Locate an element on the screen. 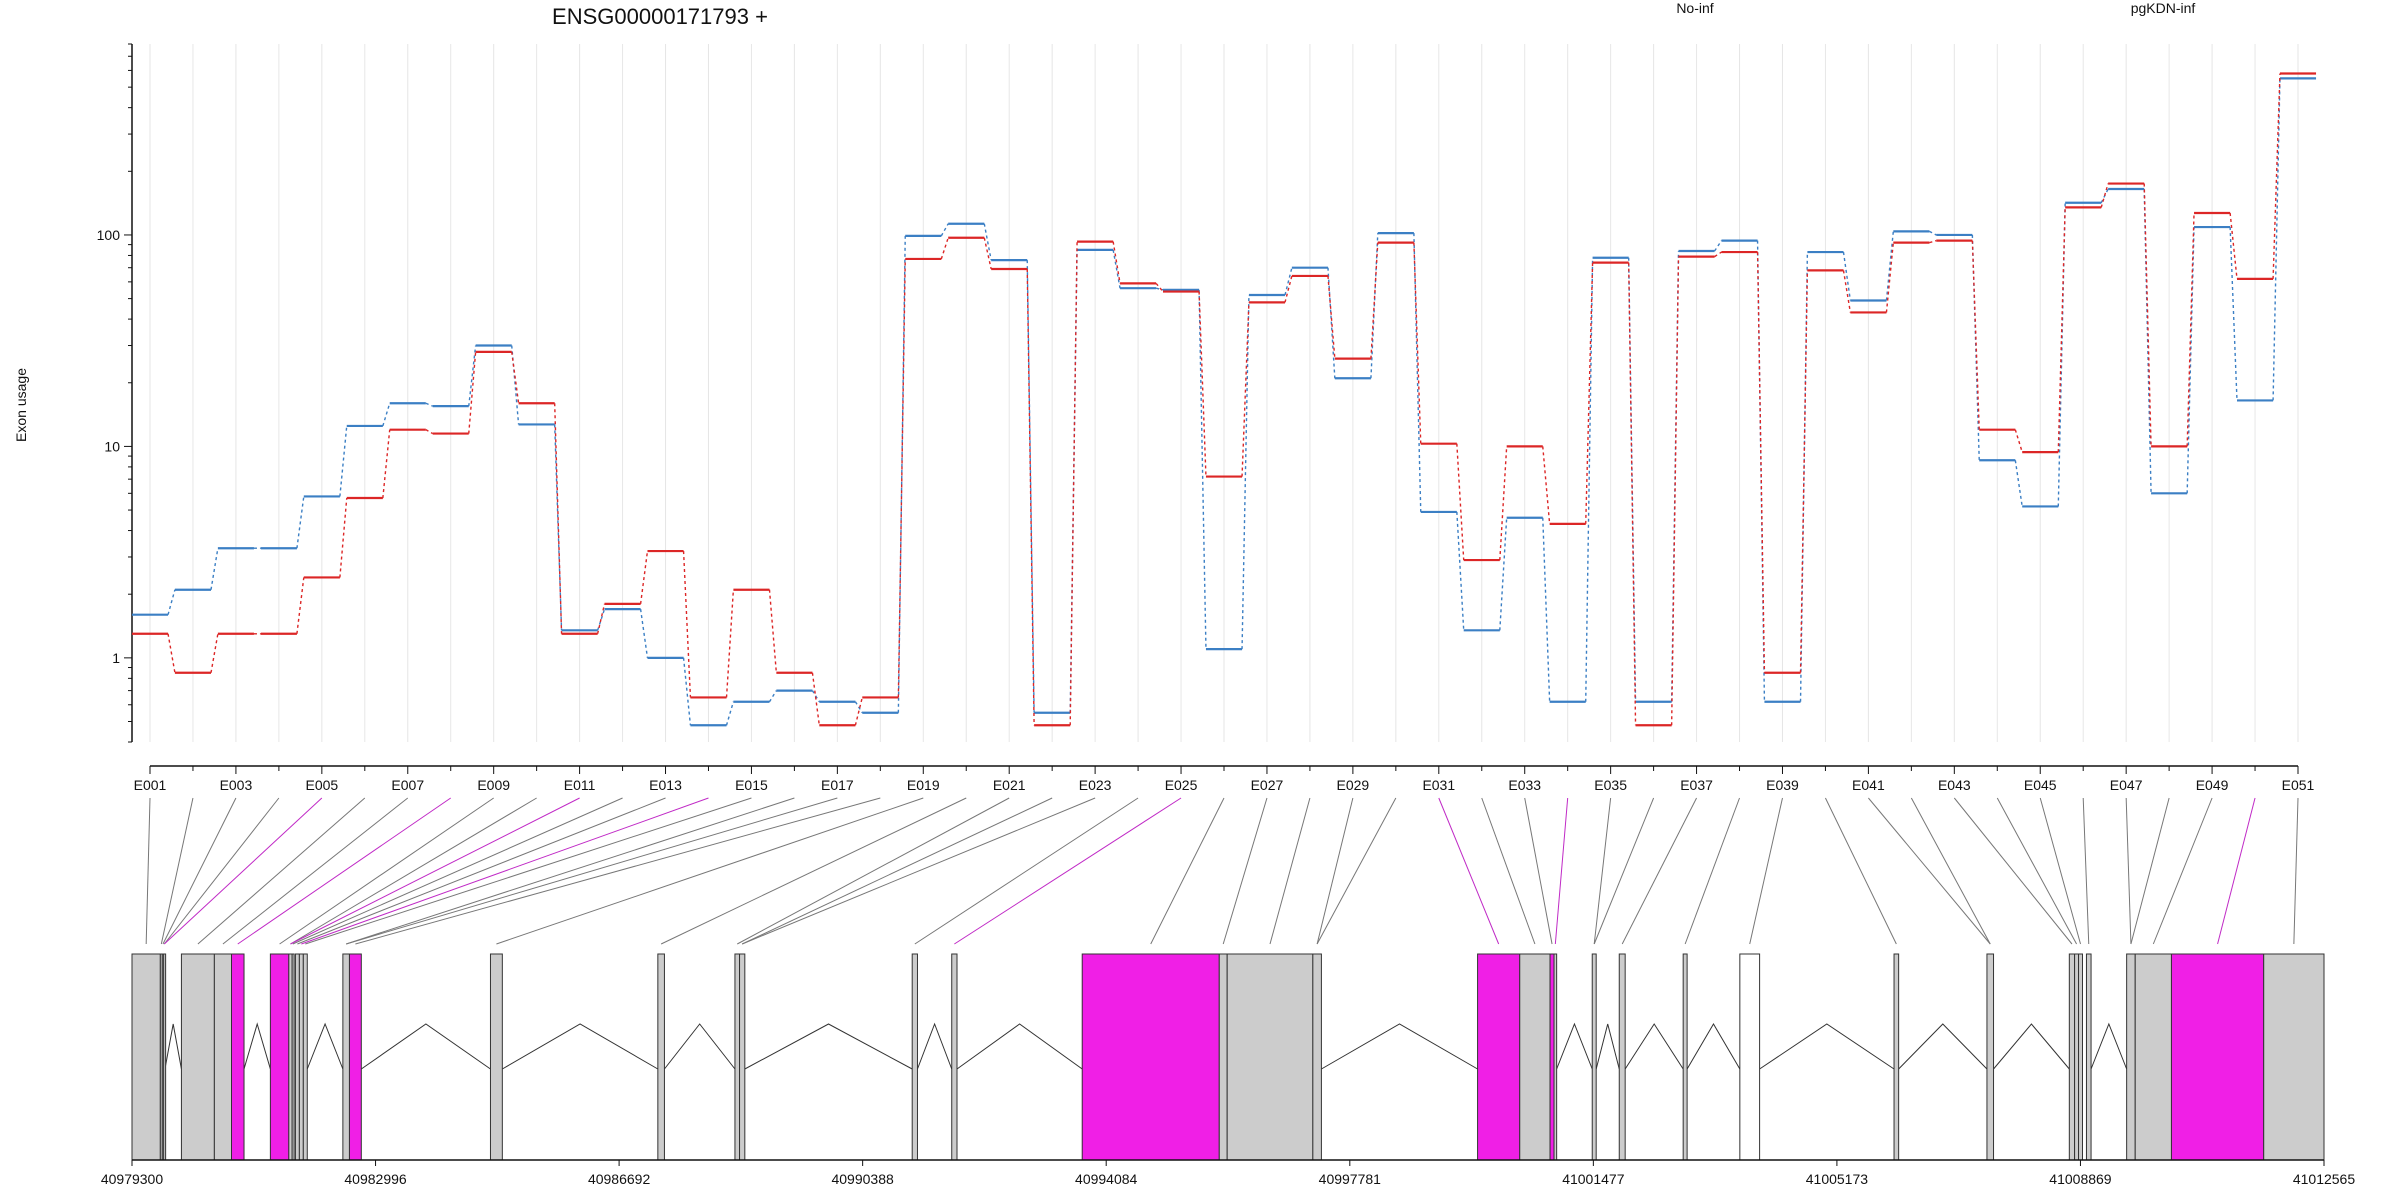  y-tick-label: 1 is located at coordinates (116, 658).